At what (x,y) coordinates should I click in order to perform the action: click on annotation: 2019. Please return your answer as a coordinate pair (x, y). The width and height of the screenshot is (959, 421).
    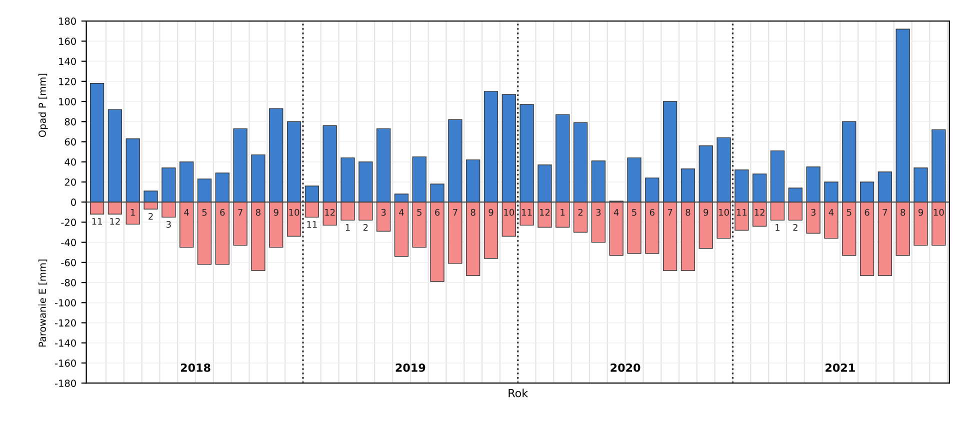
    Looking at the image, I should click on (411, 367).